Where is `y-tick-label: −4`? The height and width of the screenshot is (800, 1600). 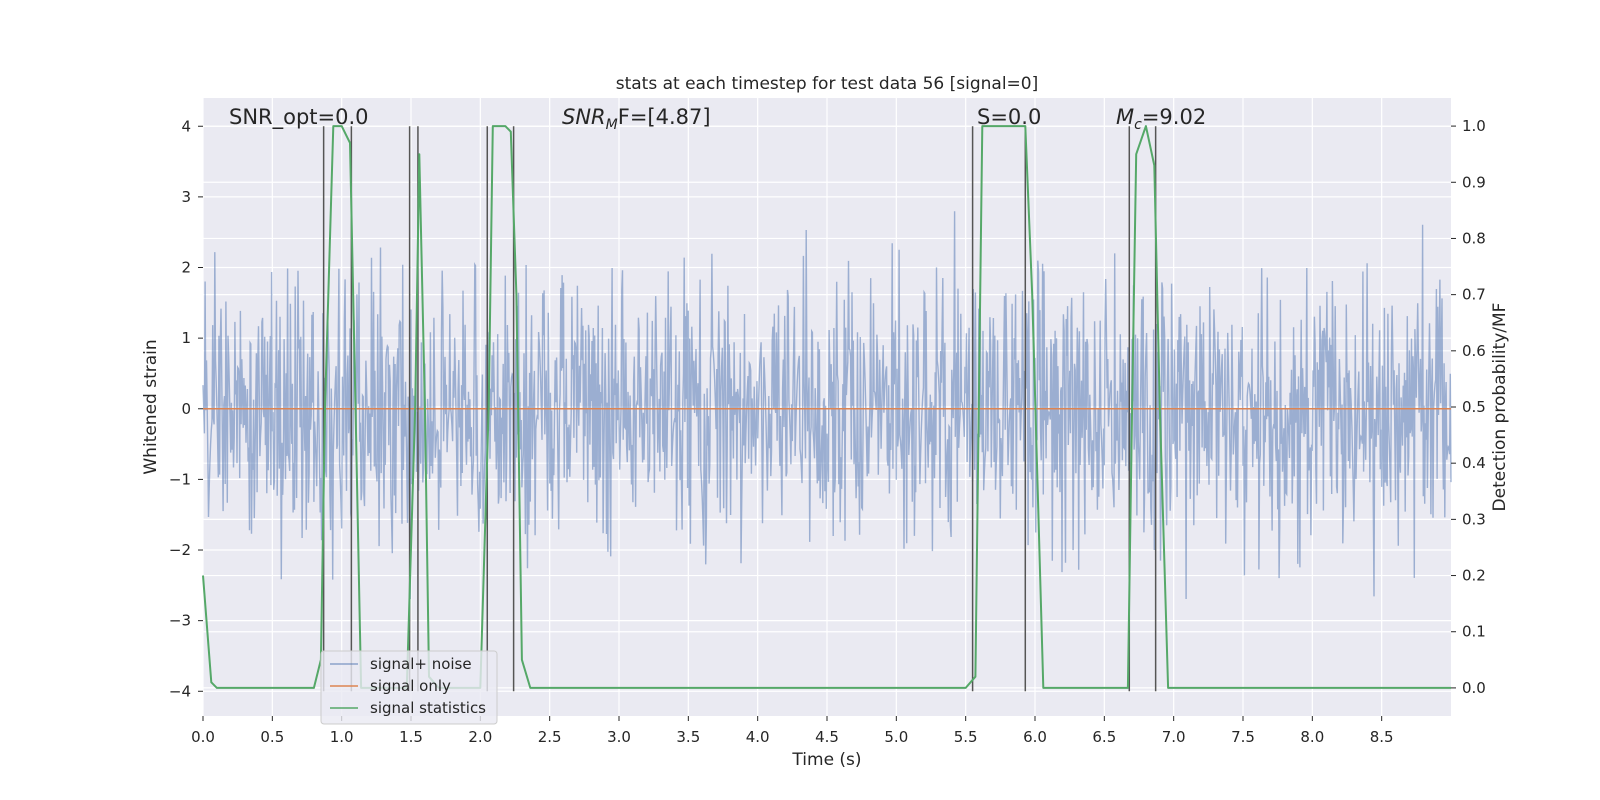 y-tick-label: −4 is located at coordinates (180, 691).